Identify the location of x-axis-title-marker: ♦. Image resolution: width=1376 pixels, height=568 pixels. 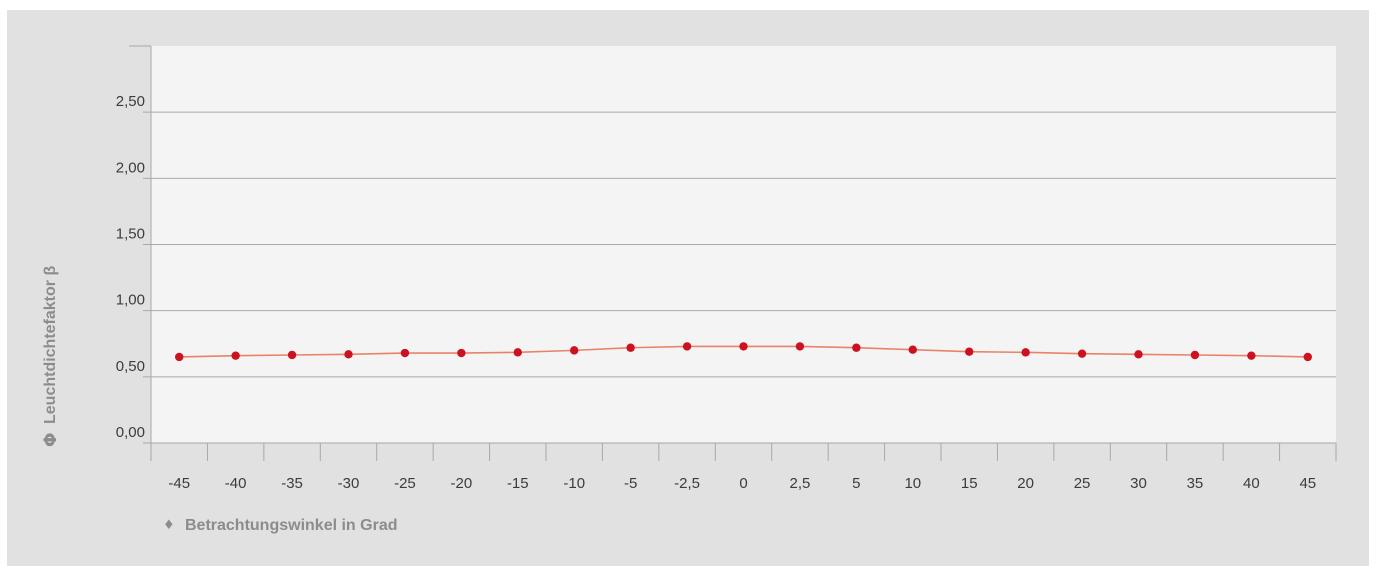
(169, 525).